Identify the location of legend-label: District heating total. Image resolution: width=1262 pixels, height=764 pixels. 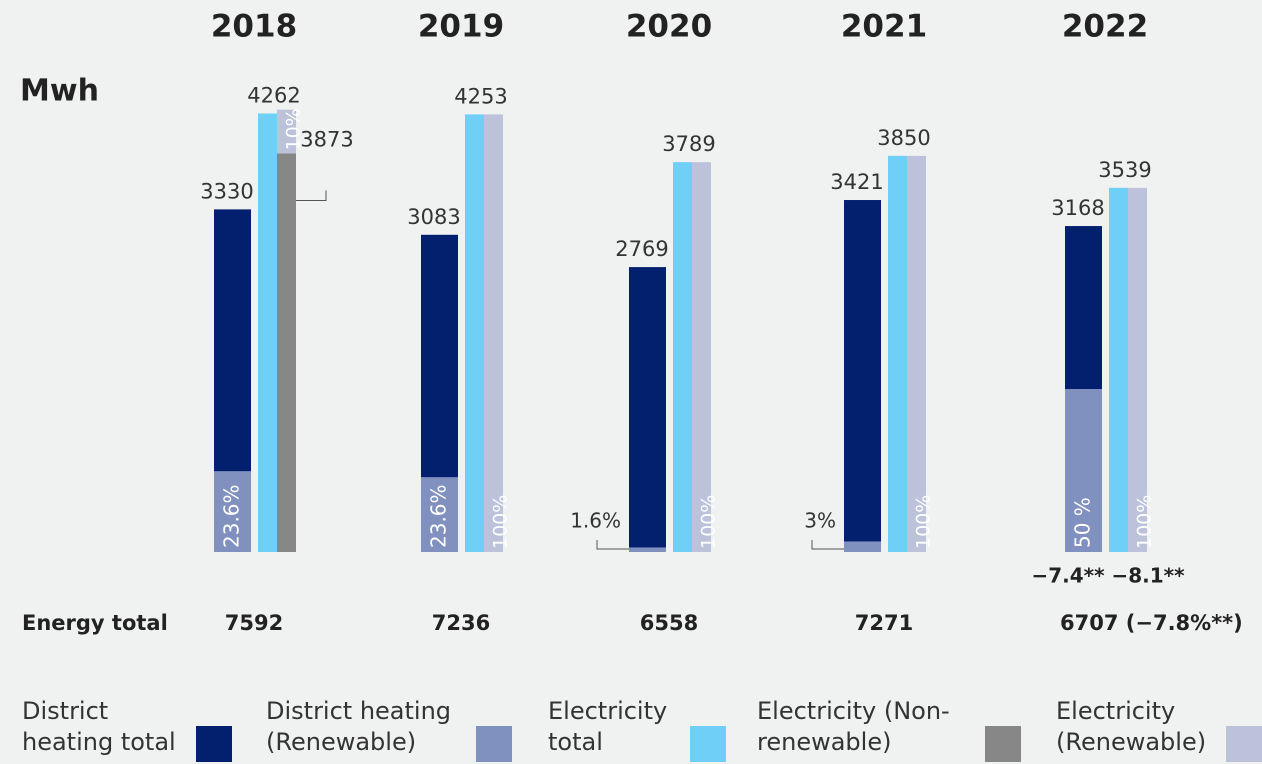
(99, 726).